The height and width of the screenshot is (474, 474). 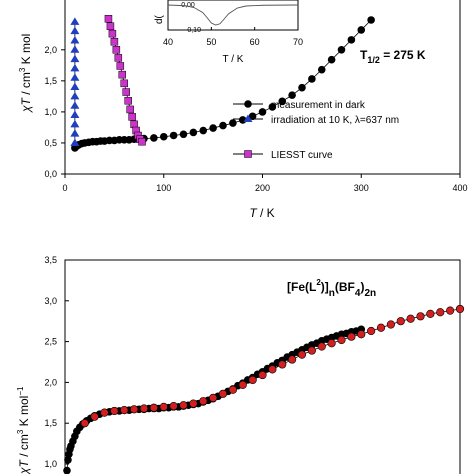 I want to click on inset-y-label: d(, so click(x=159, y=19).